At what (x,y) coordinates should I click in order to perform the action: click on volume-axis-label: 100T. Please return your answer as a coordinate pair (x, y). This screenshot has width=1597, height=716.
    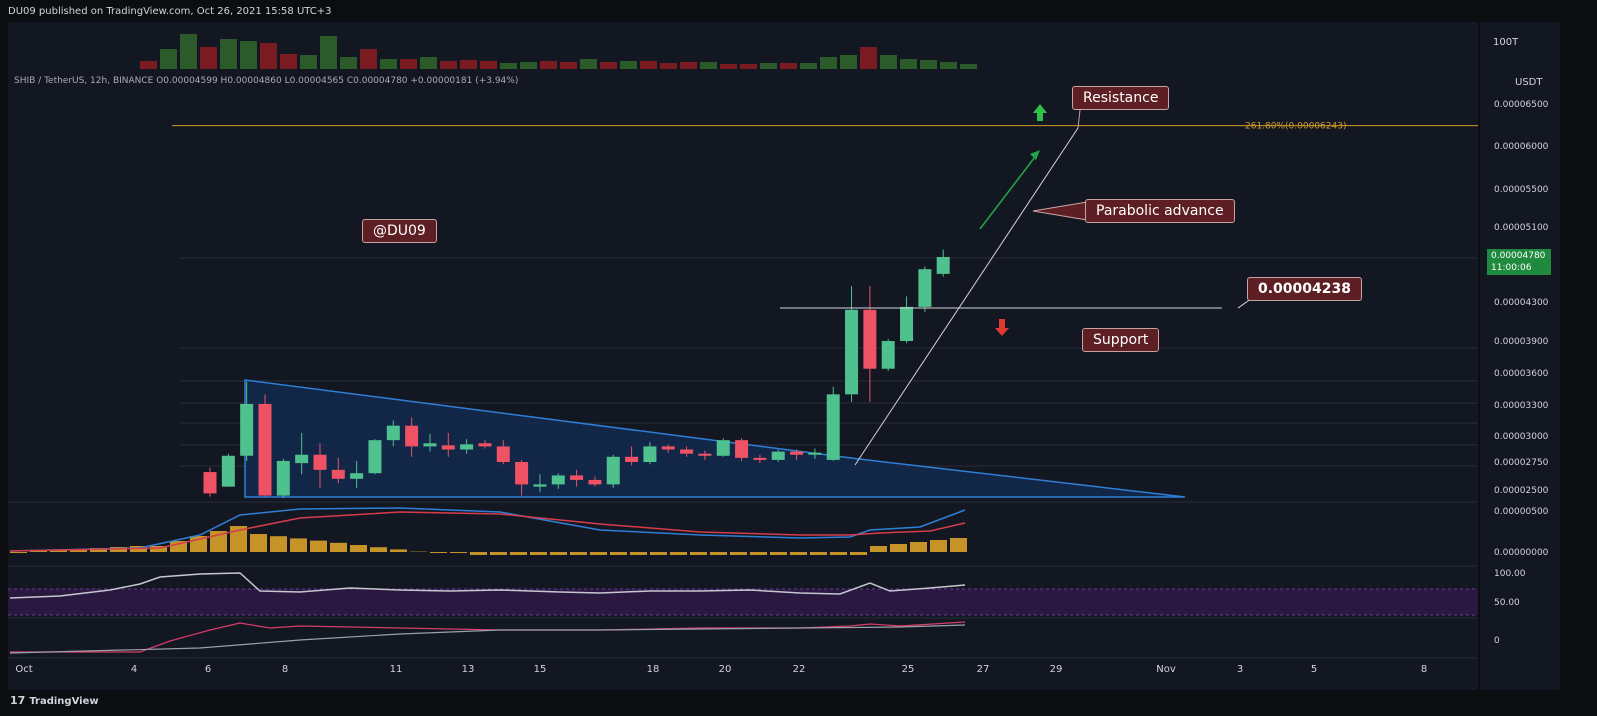
    Looking at the image, I should click on (1506, 42).